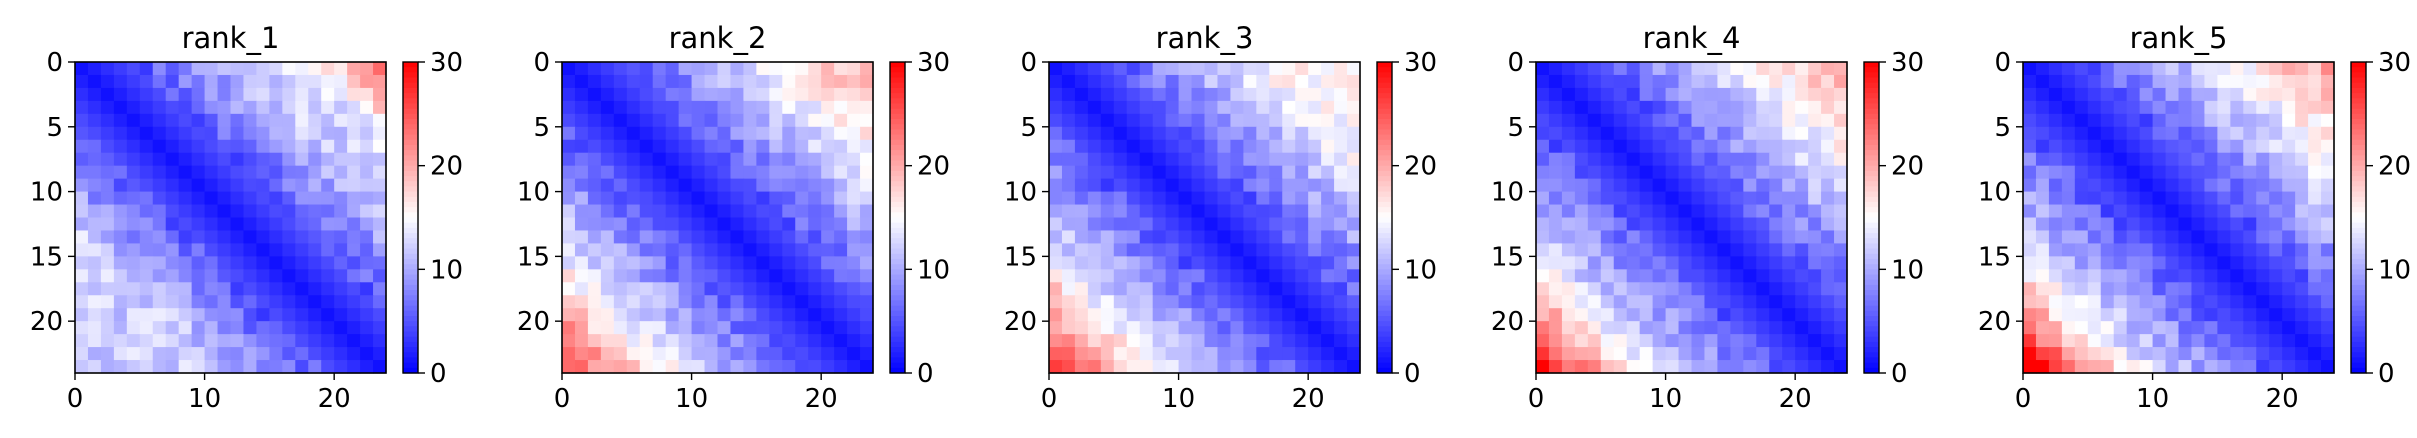  Describe the element at coordinates (1795, 399) in the screenshot. I see `x-tick-label: 20` at that location.